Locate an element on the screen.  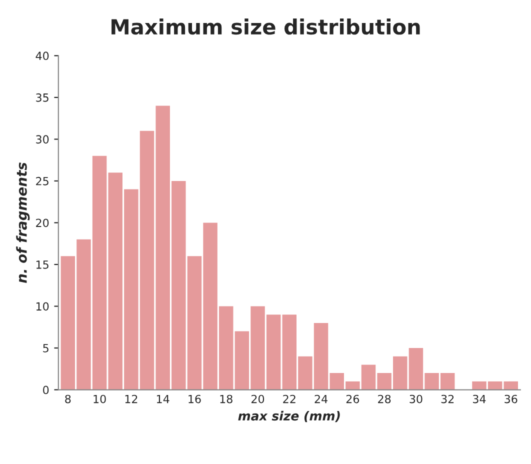
x-tick-label: 10 is located at coordinates (100, 399).